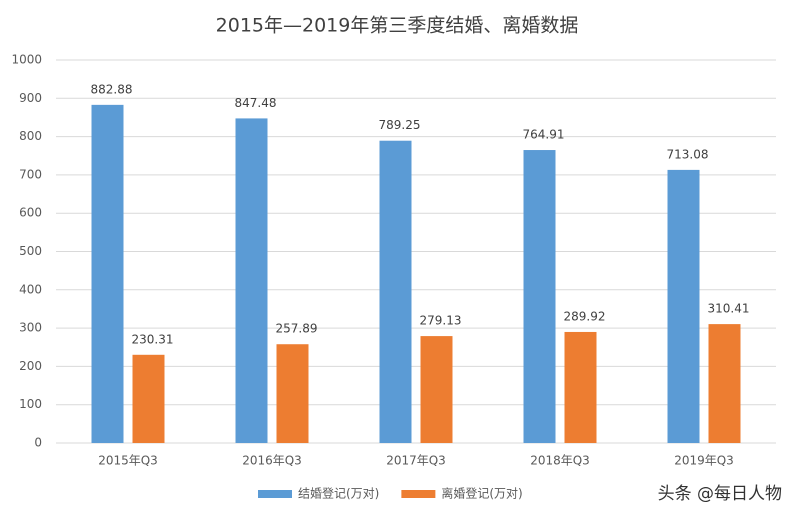 Image resolution: width=794 pixels, height=518 pixels. What do you see at coordinates (30, 289) in the screenshot?
I see `y-tick-label: 400` at bounding box center [30, 289].